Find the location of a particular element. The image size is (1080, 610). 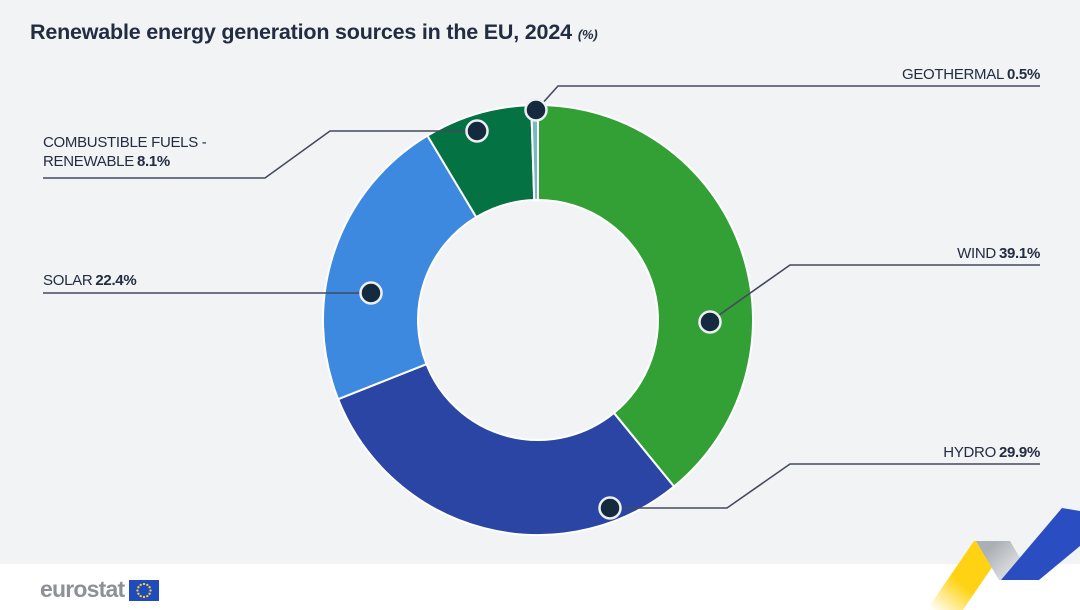

label-hydro: HYDRO 29.9% is located at coordinates (991, 452).